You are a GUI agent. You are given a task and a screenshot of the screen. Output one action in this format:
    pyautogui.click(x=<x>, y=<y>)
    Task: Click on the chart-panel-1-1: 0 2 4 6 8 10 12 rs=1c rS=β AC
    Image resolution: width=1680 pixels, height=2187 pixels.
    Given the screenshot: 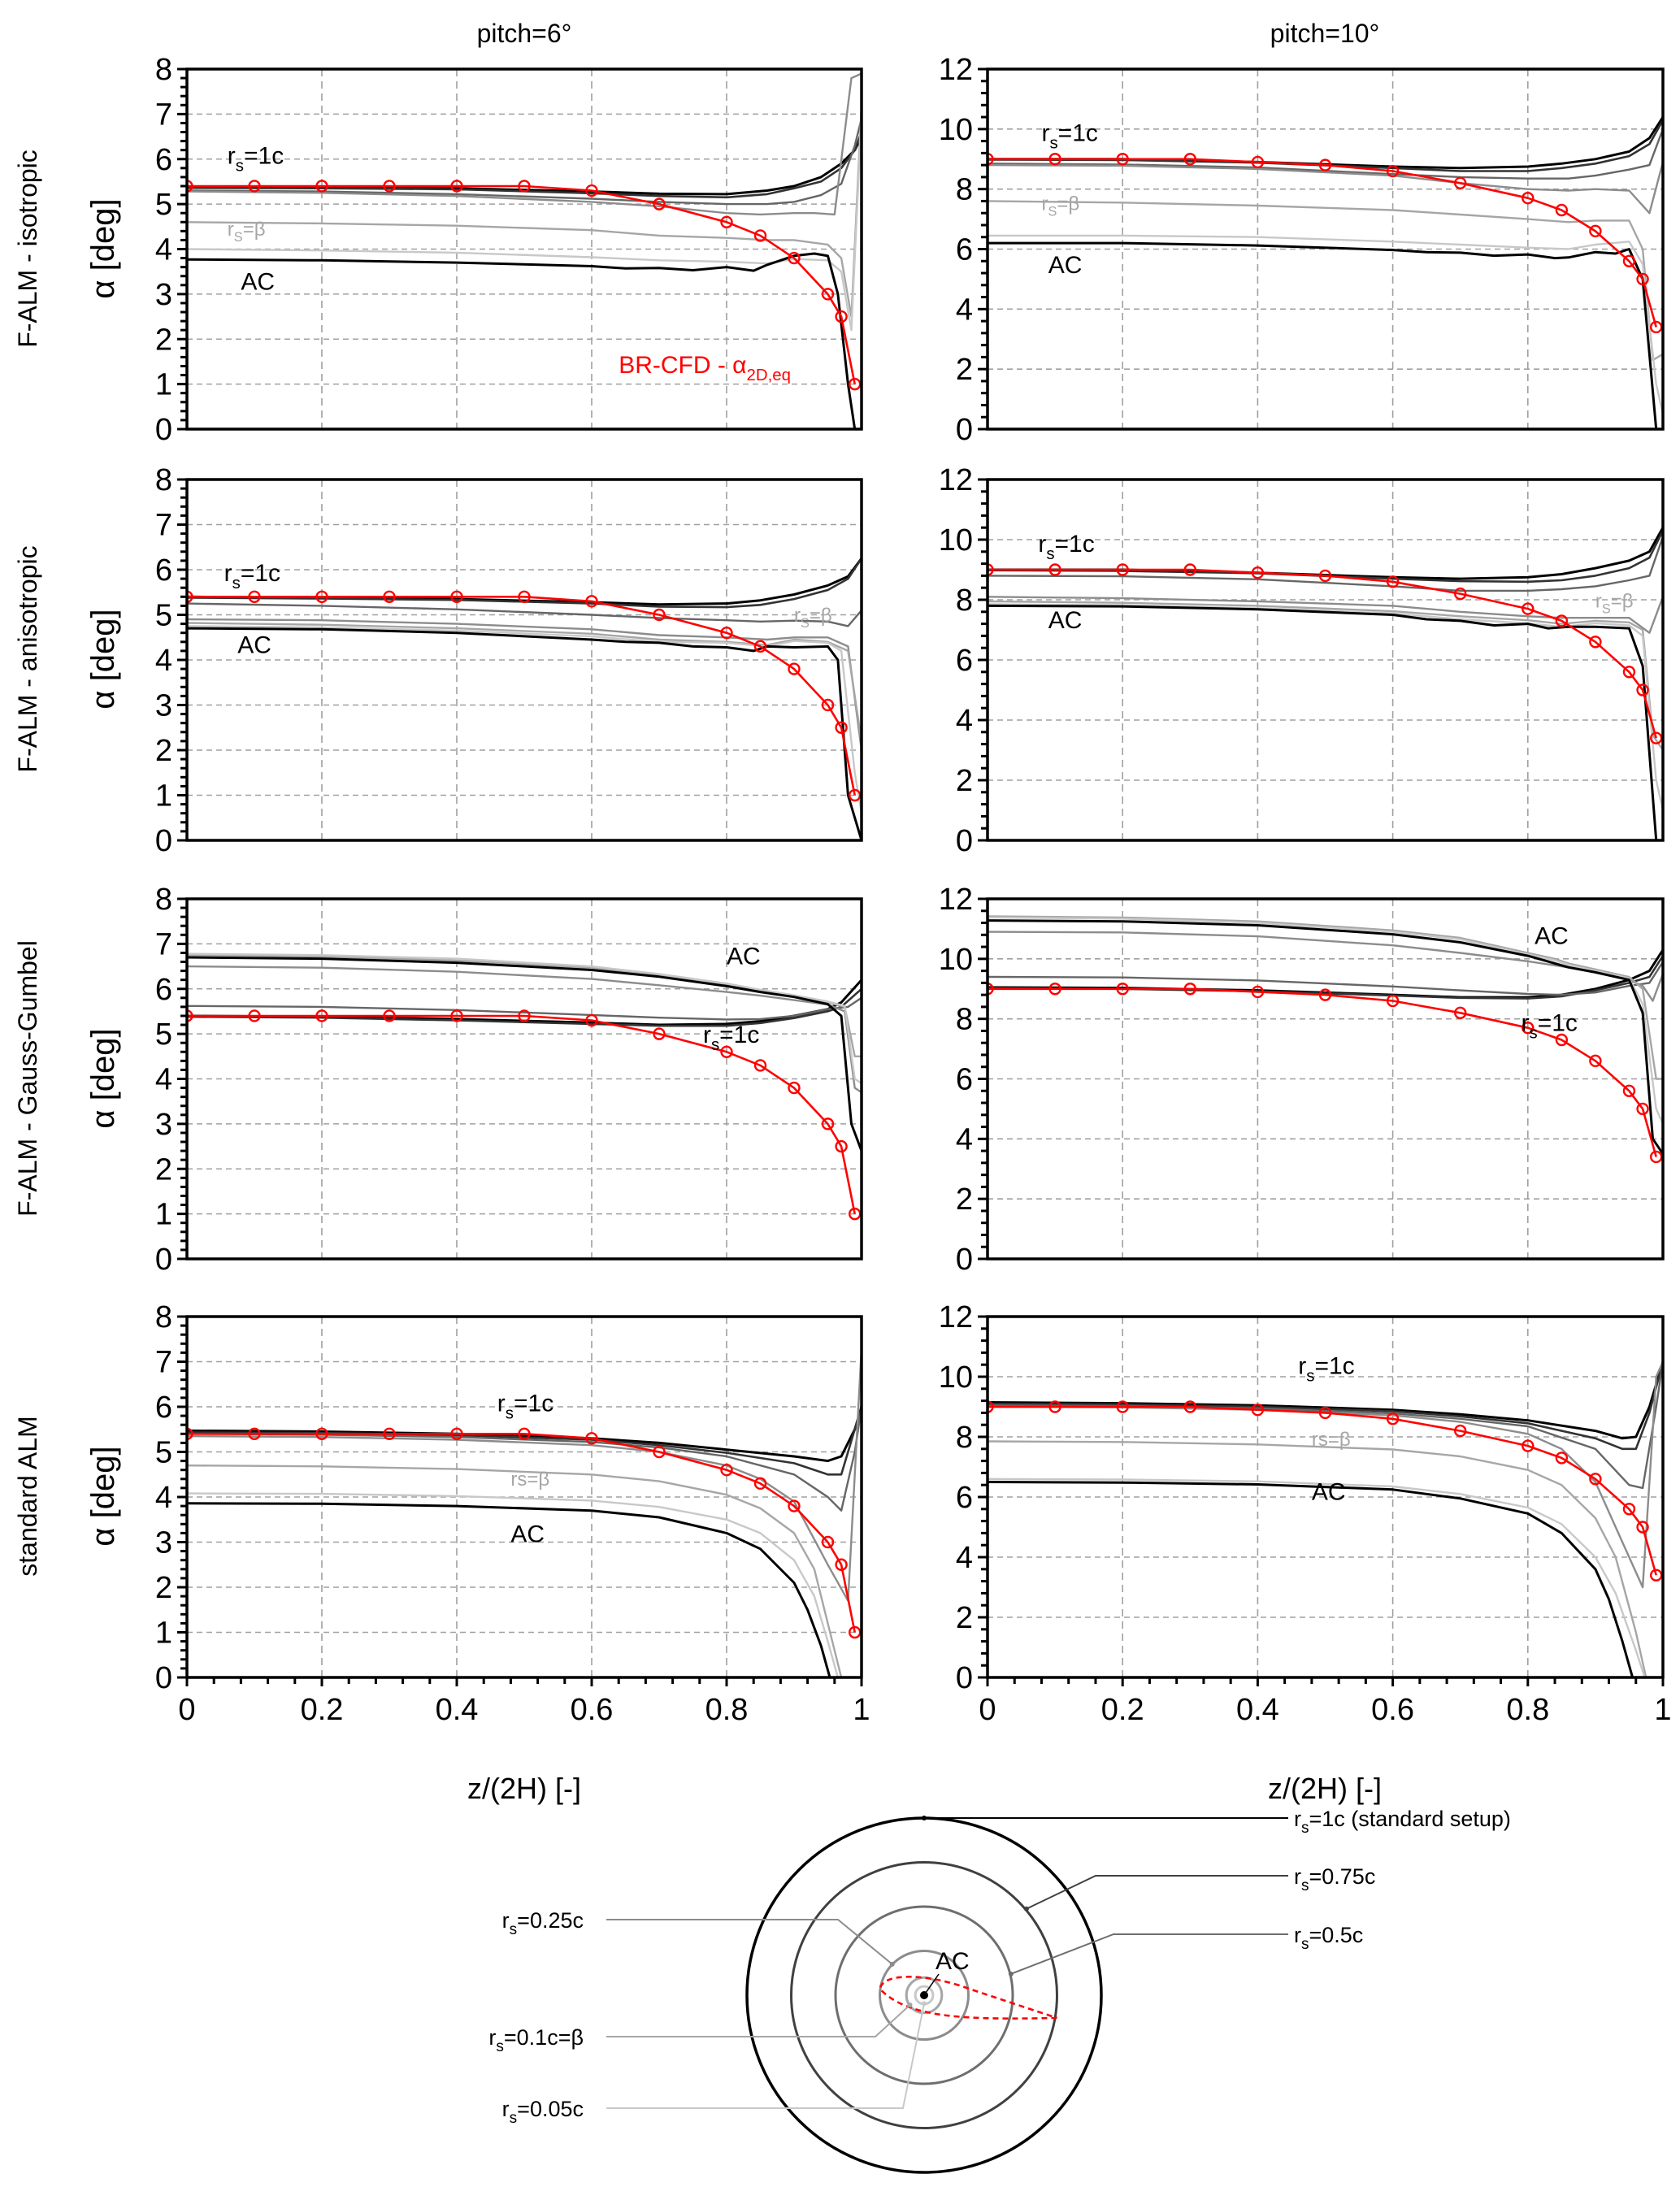 What is the action you would take?
    pyautogui.click(x=1302, y=661)
    